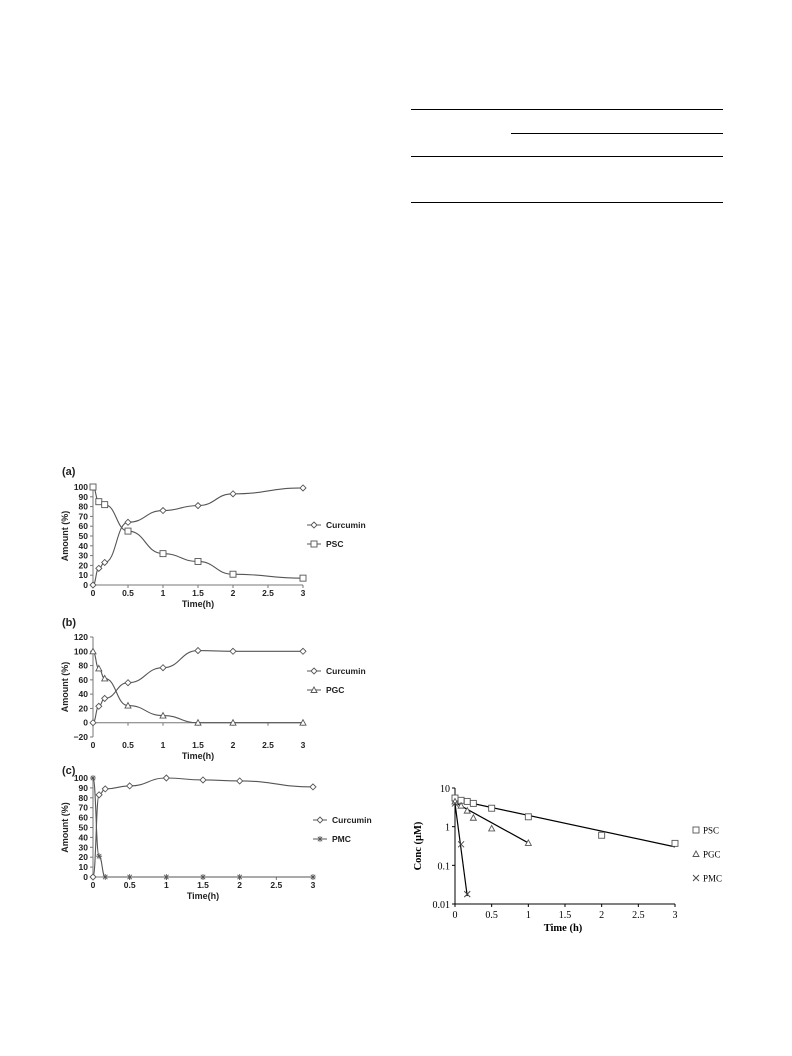  What do you see at coordinates (303, 593) in the screenshot?
I see `chart-a-xtick-label: 3` at bounding box center [303, 593].